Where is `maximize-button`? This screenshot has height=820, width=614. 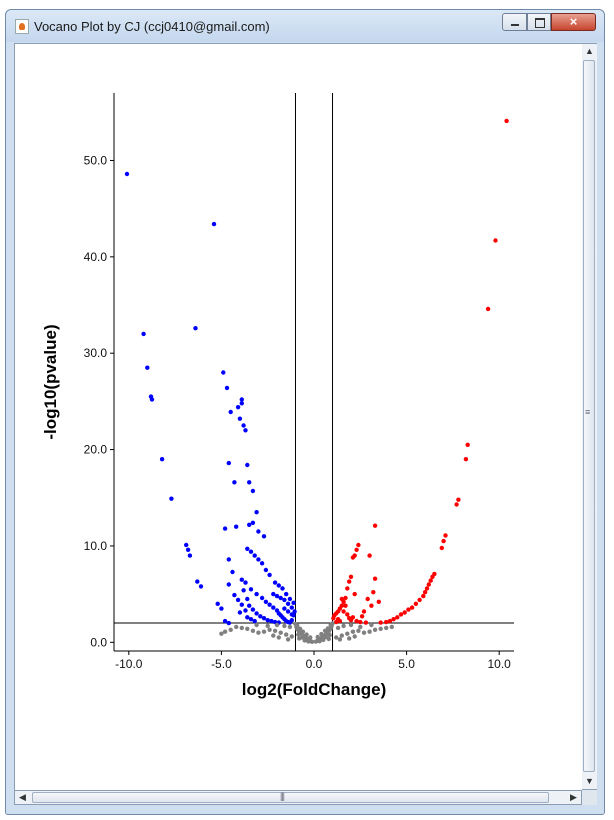 maximize-button is located at coordinates (539, 22).